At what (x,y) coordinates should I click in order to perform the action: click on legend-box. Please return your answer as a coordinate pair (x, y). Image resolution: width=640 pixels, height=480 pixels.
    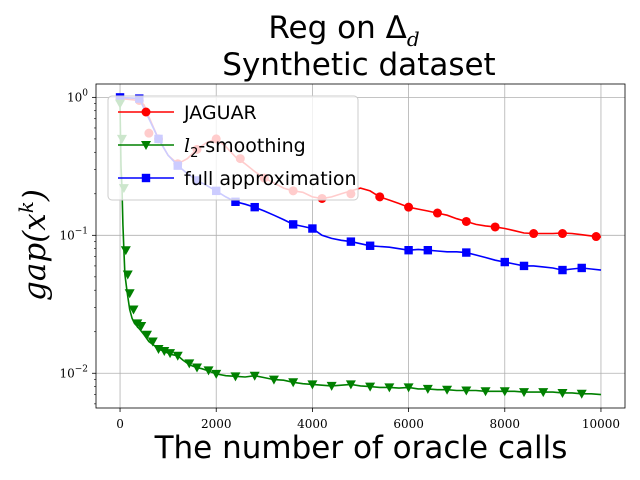
    Looking at the image, I should click on (233, 148).